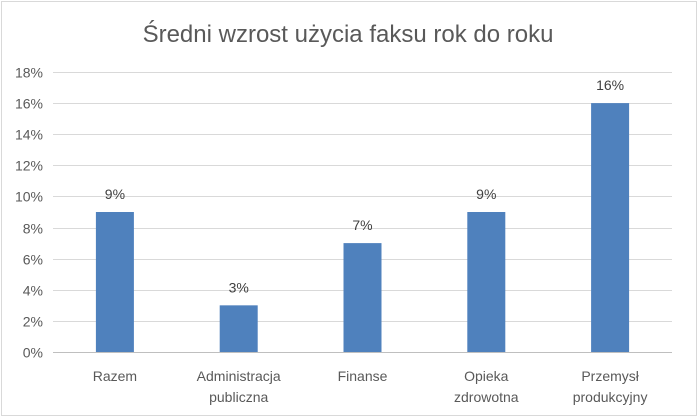 The width and height of the screenshot is (700, 419). Describe the element at coordinates (239, 386) in the screenshot. I see `category-label: Administracja publiczna` at that location.